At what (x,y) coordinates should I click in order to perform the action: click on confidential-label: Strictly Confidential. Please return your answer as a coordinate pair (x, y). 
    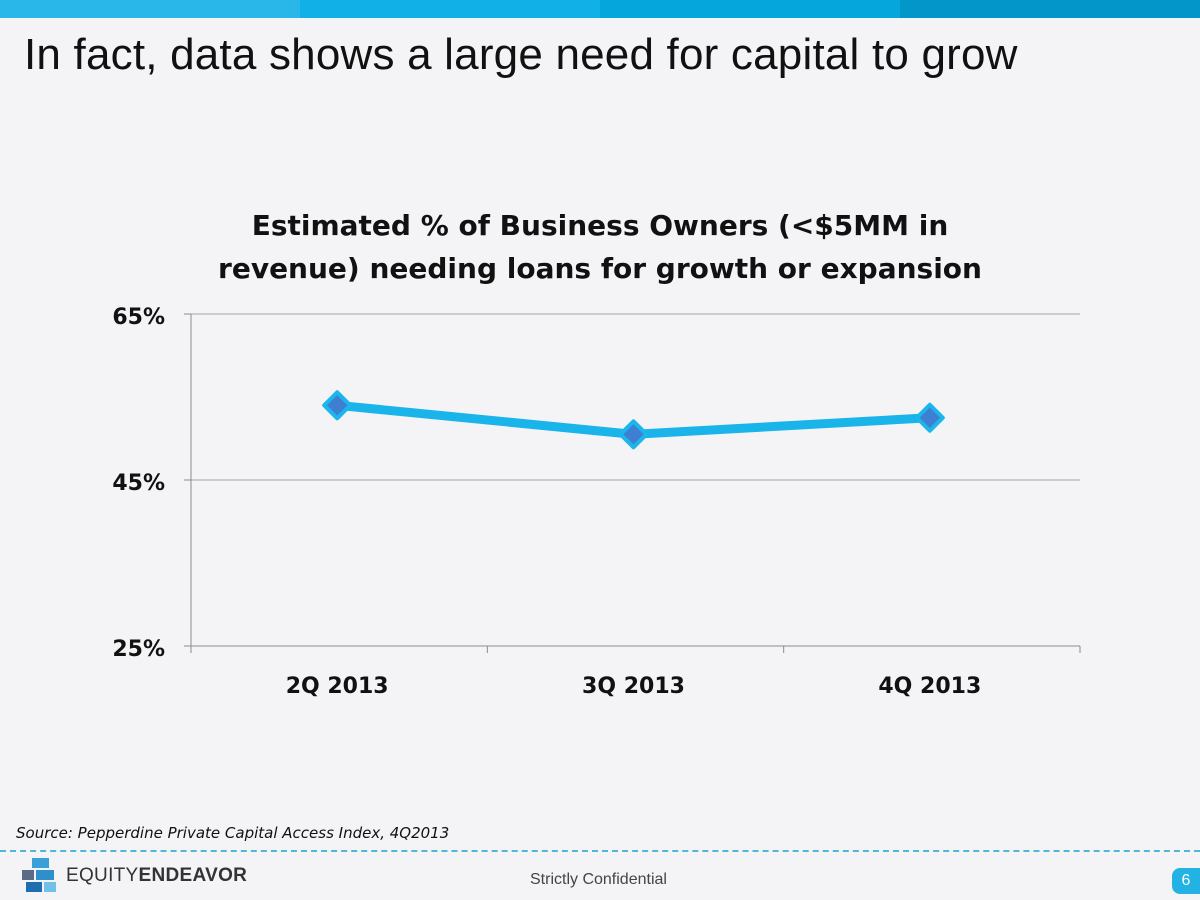
    Looking at the image, I should click on (598, 879).